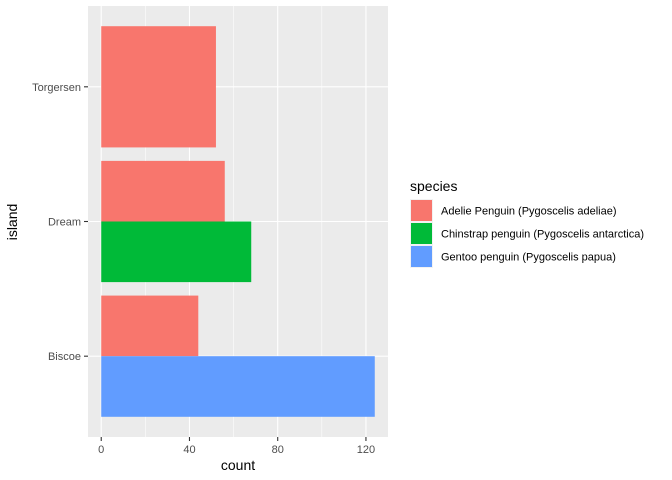 The width and height of the screenshot is (672, 480). What do you see at coordinates (238, 465) in the screenshot?
I see `x-axis-title: count` at bounding box center [238, 465].